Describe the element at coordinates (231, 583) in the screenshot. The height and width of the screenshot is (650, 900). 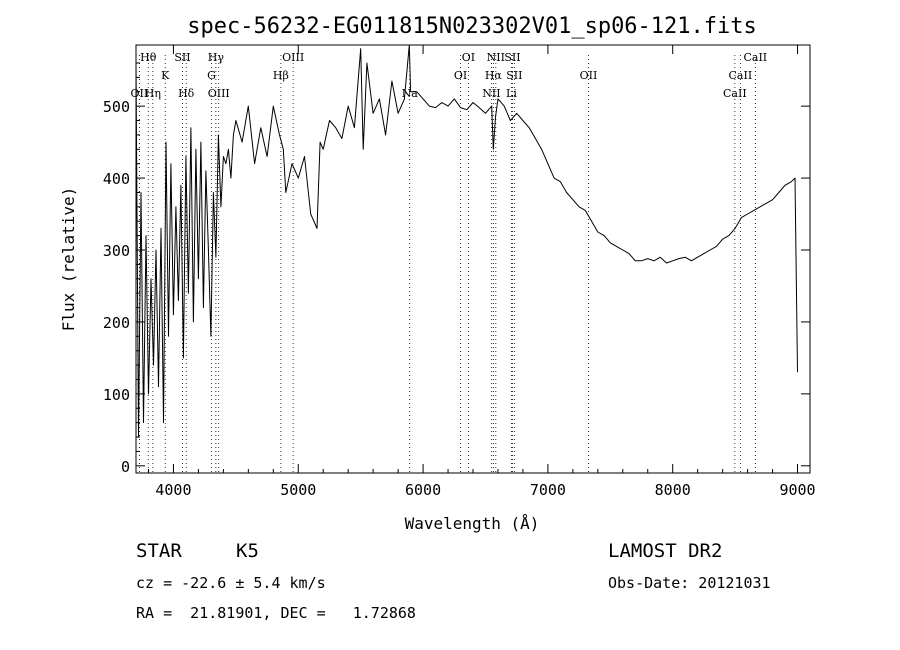
I see `redshift-text: cz = -22.6 ± 5.4 km/s` at that location.